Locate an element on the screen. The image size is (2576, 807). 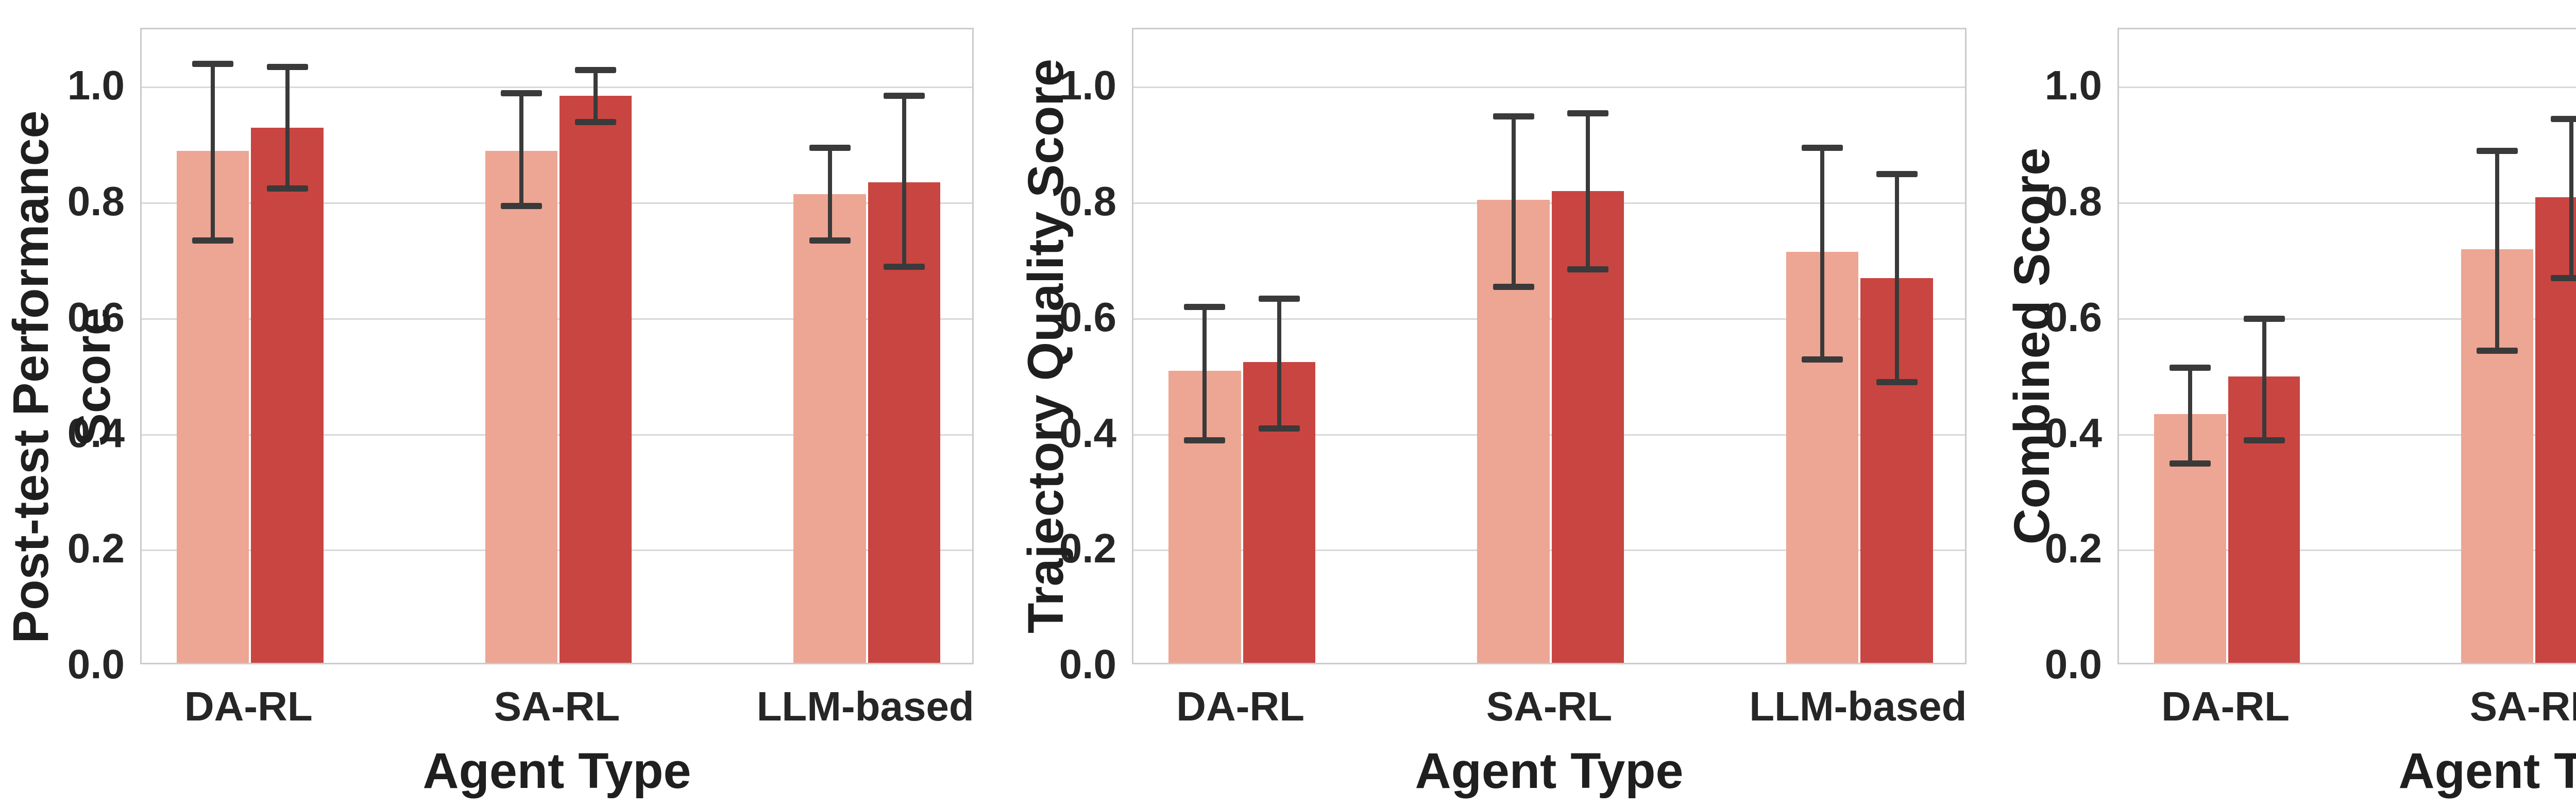
bar-sa-rl-none-reflective is located at coordinates (521, 406).